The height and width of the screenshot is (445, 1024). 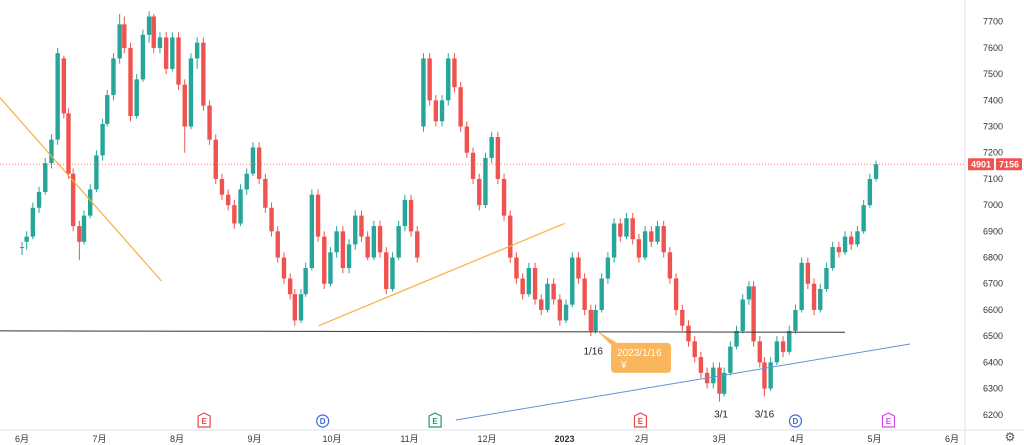 I want to click on x-tick-label: 6月, so click(x=952, y=439).